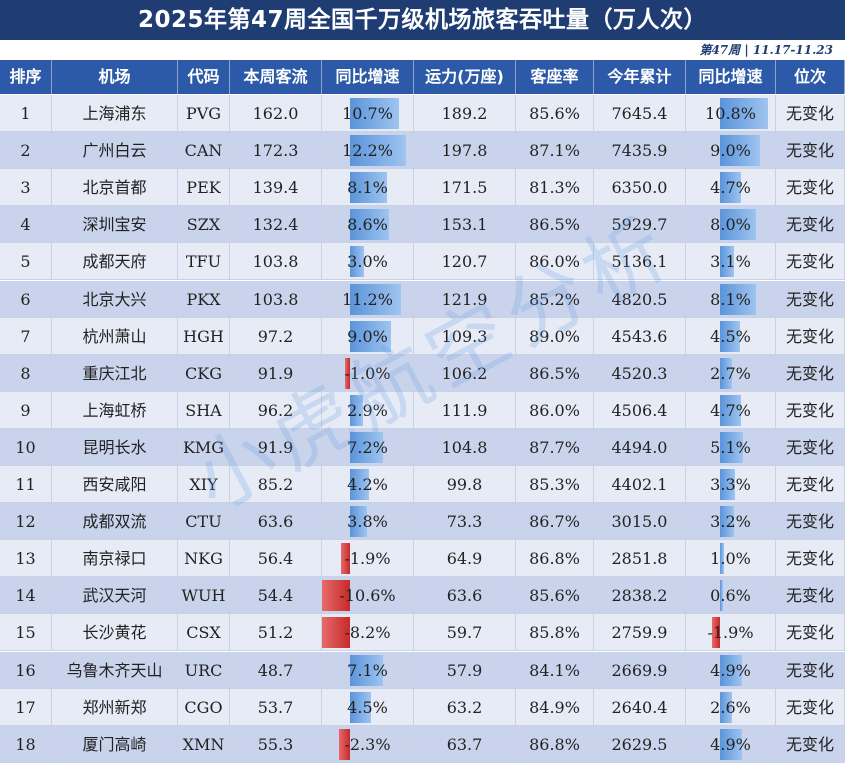  Describe the element at coordinates (115, 336) in the screenshot. I see `cell-airport: 杭州萧山` at that location.